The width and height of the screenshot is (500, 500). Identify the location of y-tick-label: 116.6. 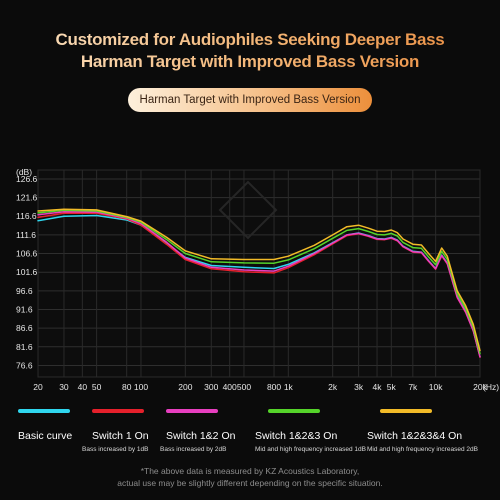
(26, 216).